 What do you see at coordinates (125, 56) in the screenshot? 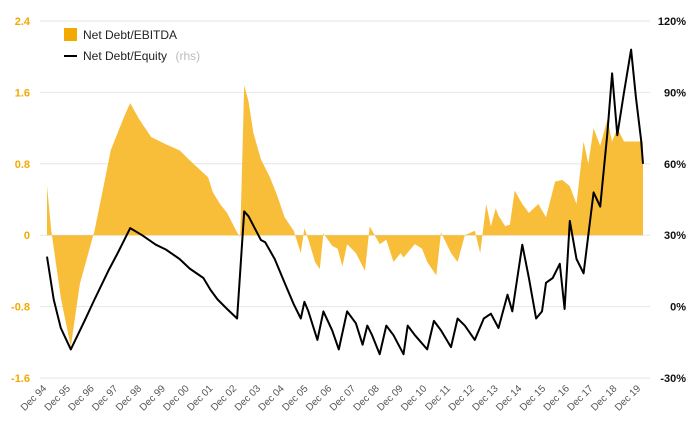
I see `legend-label-net-debt-equity: Net Debt/Equity` at bounding box center [125, 56].